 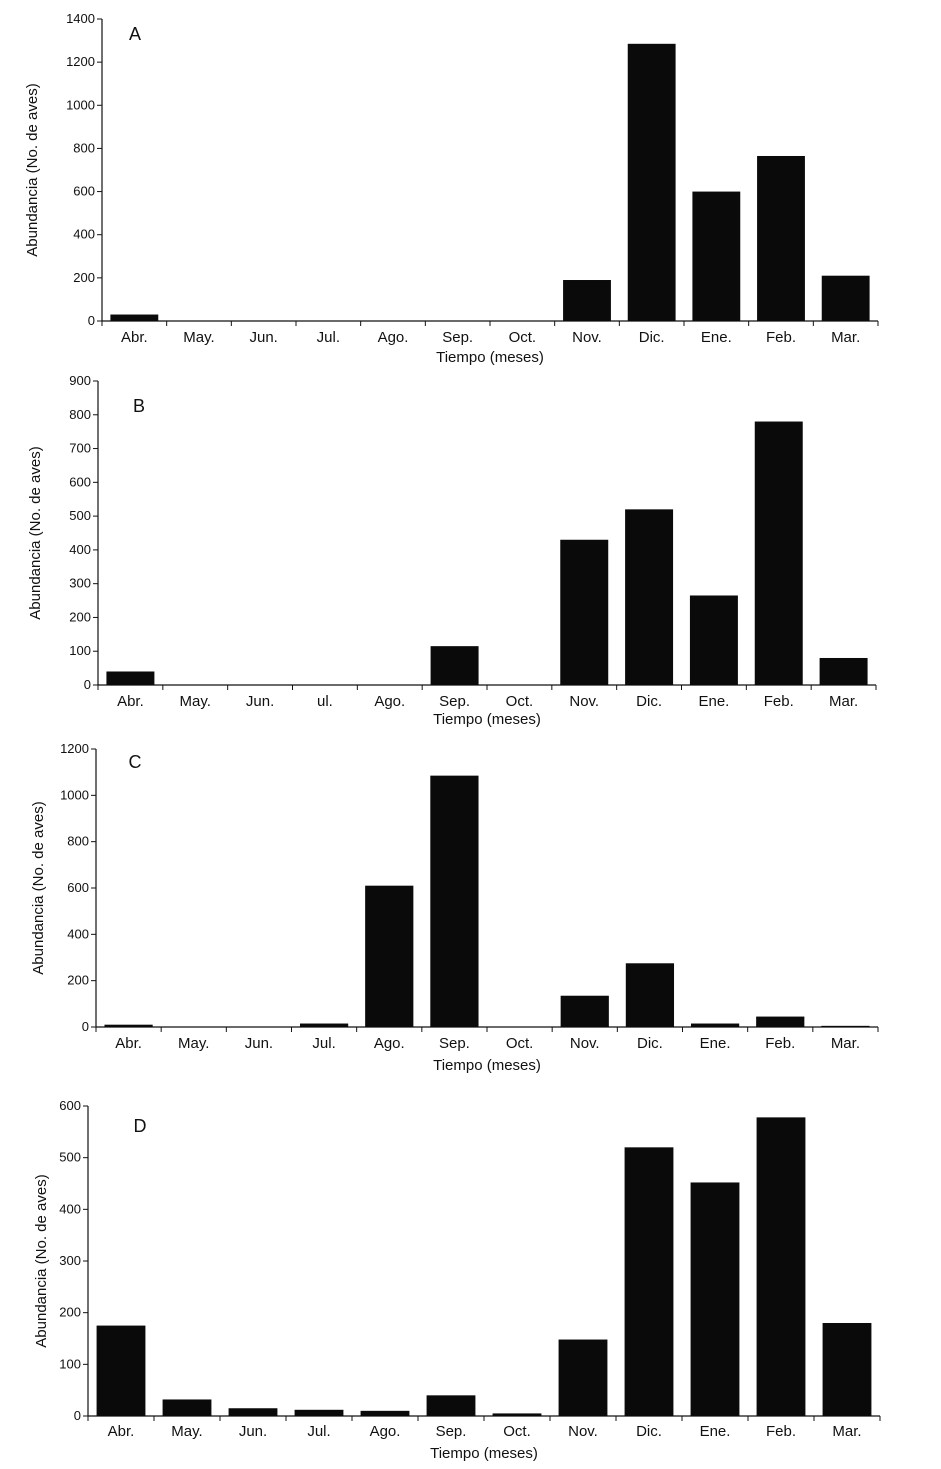 What do you see at coordinates (318, 1431) in the screenshot?
I see `x-category-label-d-3: Jul.` at bounding box center [318, 1431].